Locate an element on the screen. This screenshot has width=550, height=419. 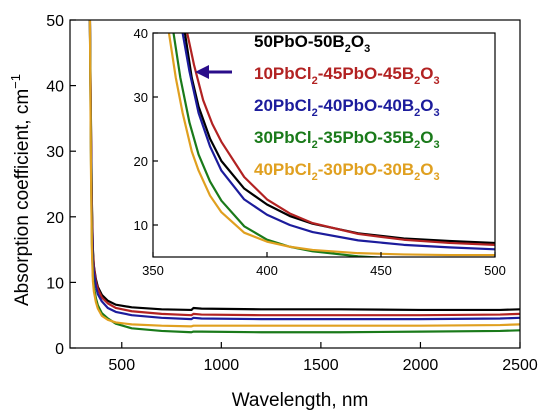
inset-y-tick-label: 30 is located at coordinates (141, 97).